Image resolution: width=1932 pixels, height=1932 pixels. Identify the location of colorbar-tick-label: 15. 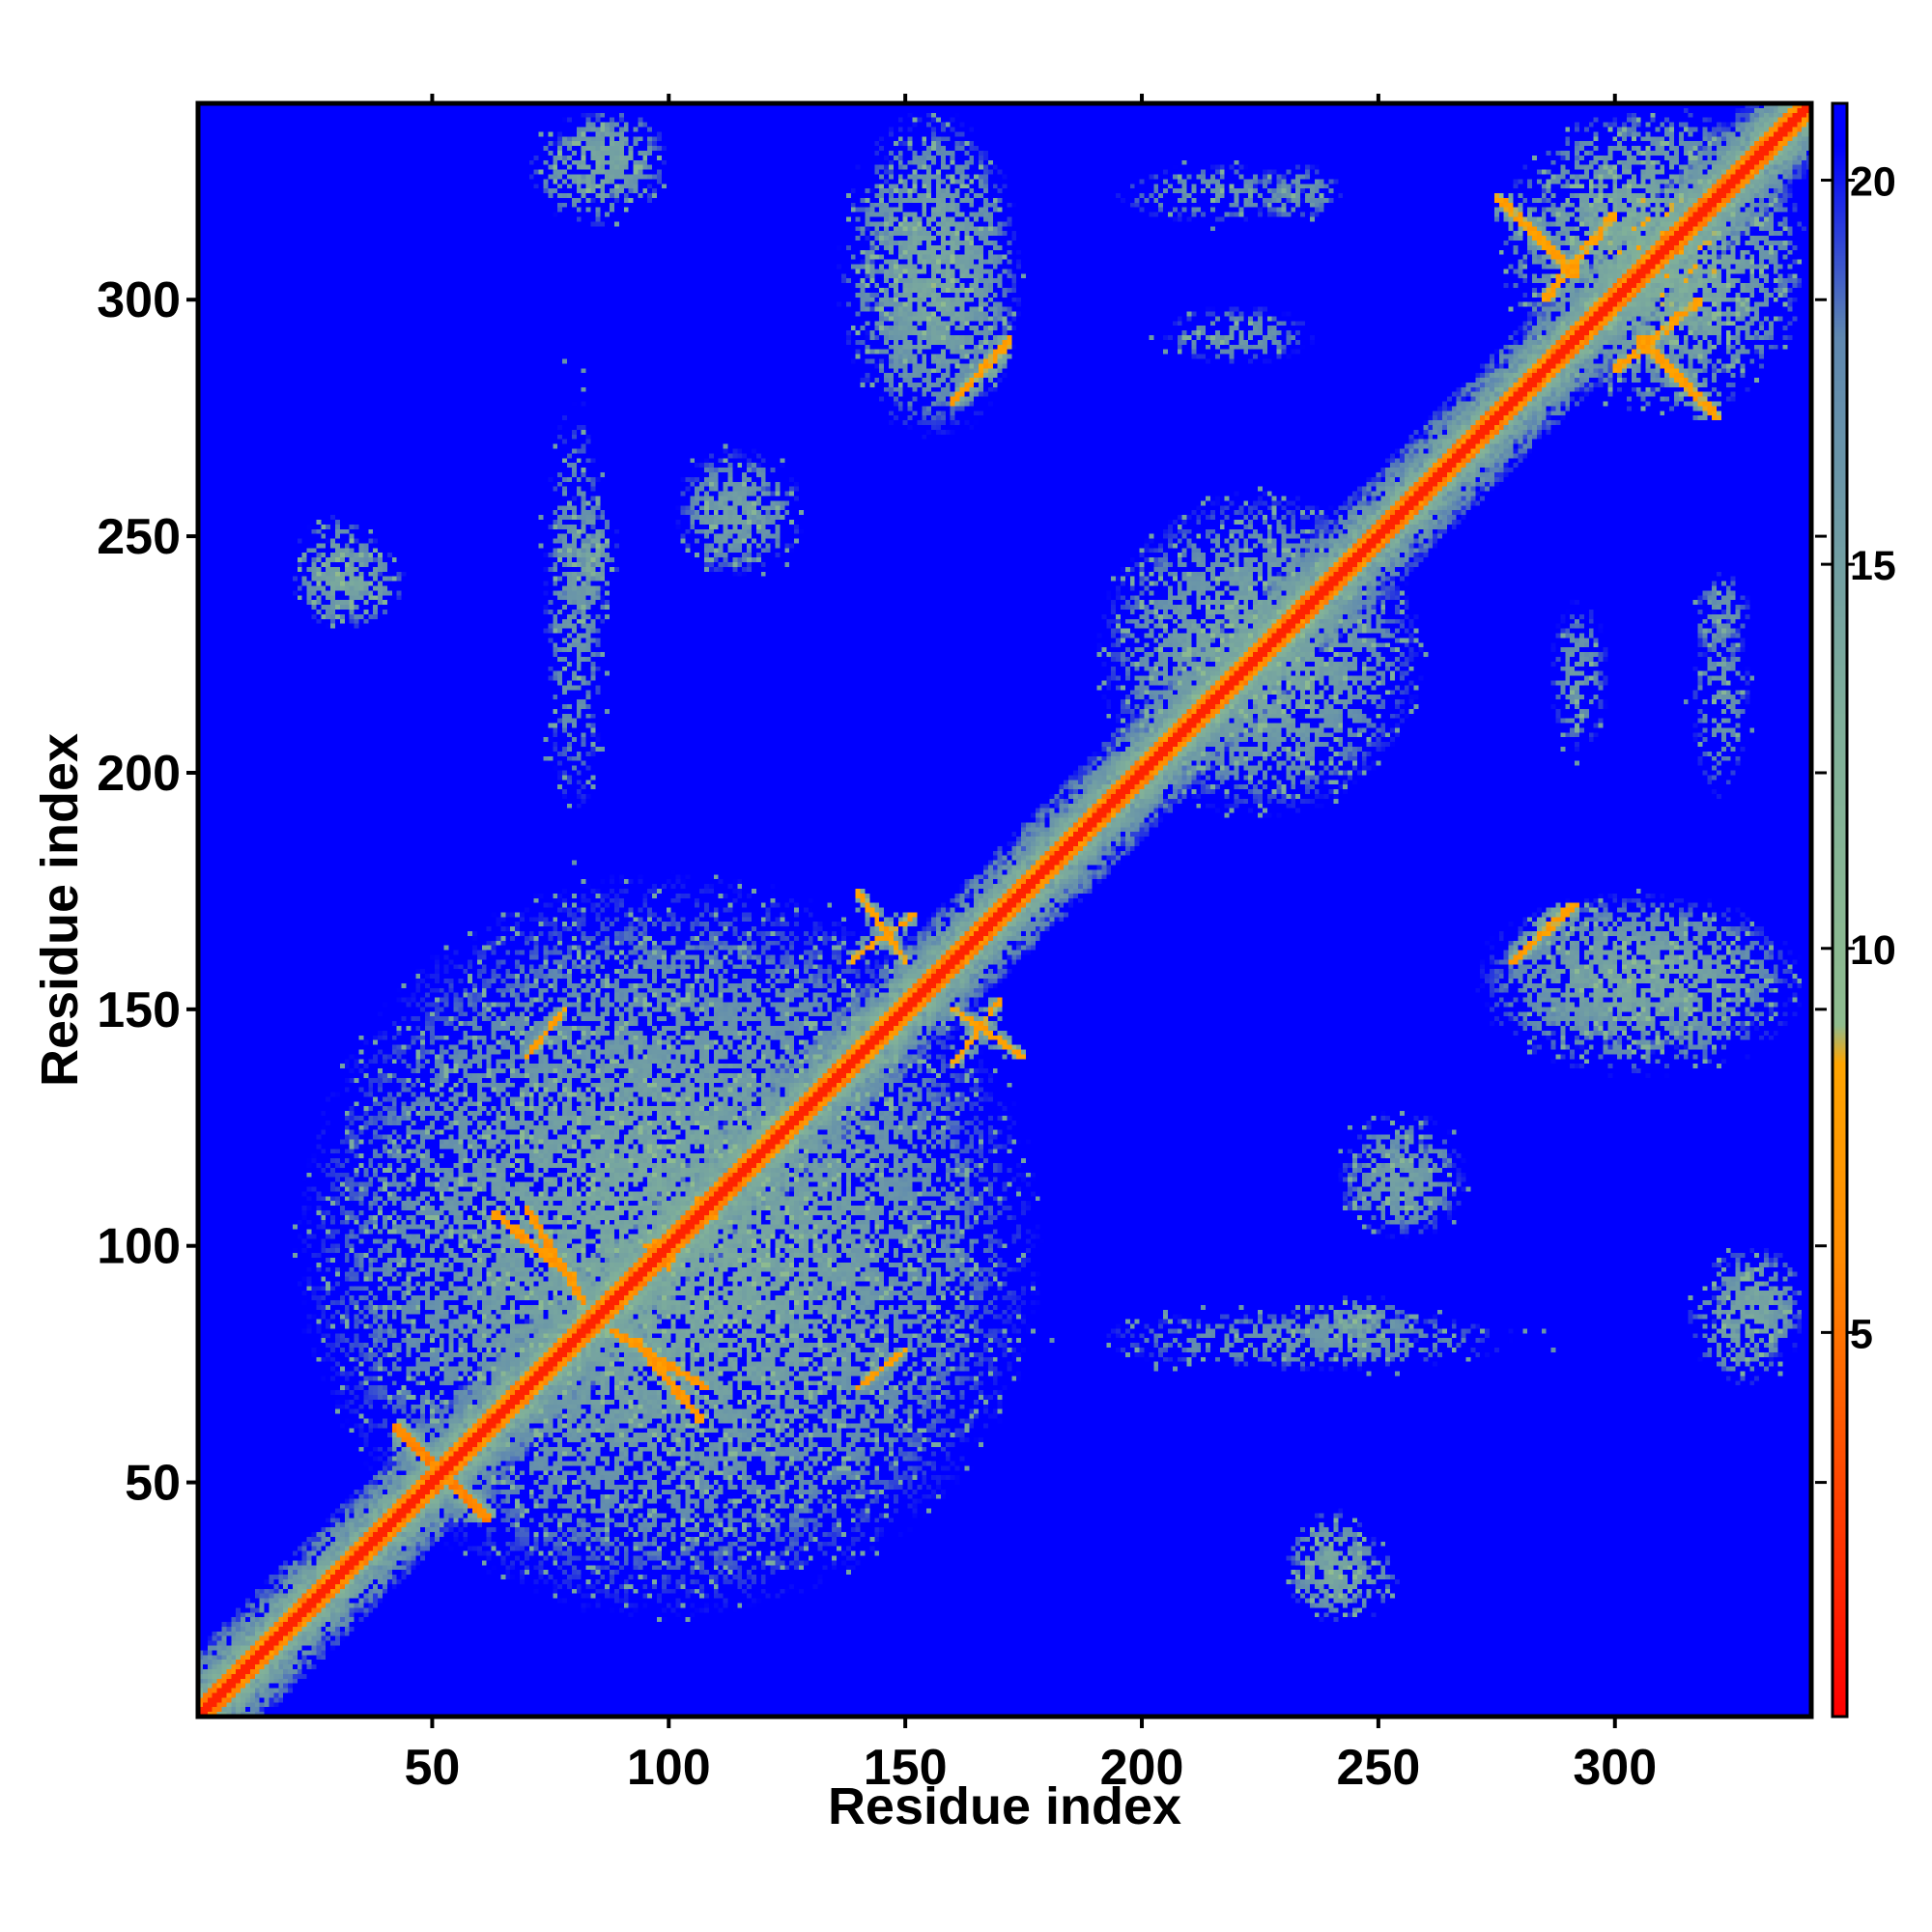
(1873, 566).